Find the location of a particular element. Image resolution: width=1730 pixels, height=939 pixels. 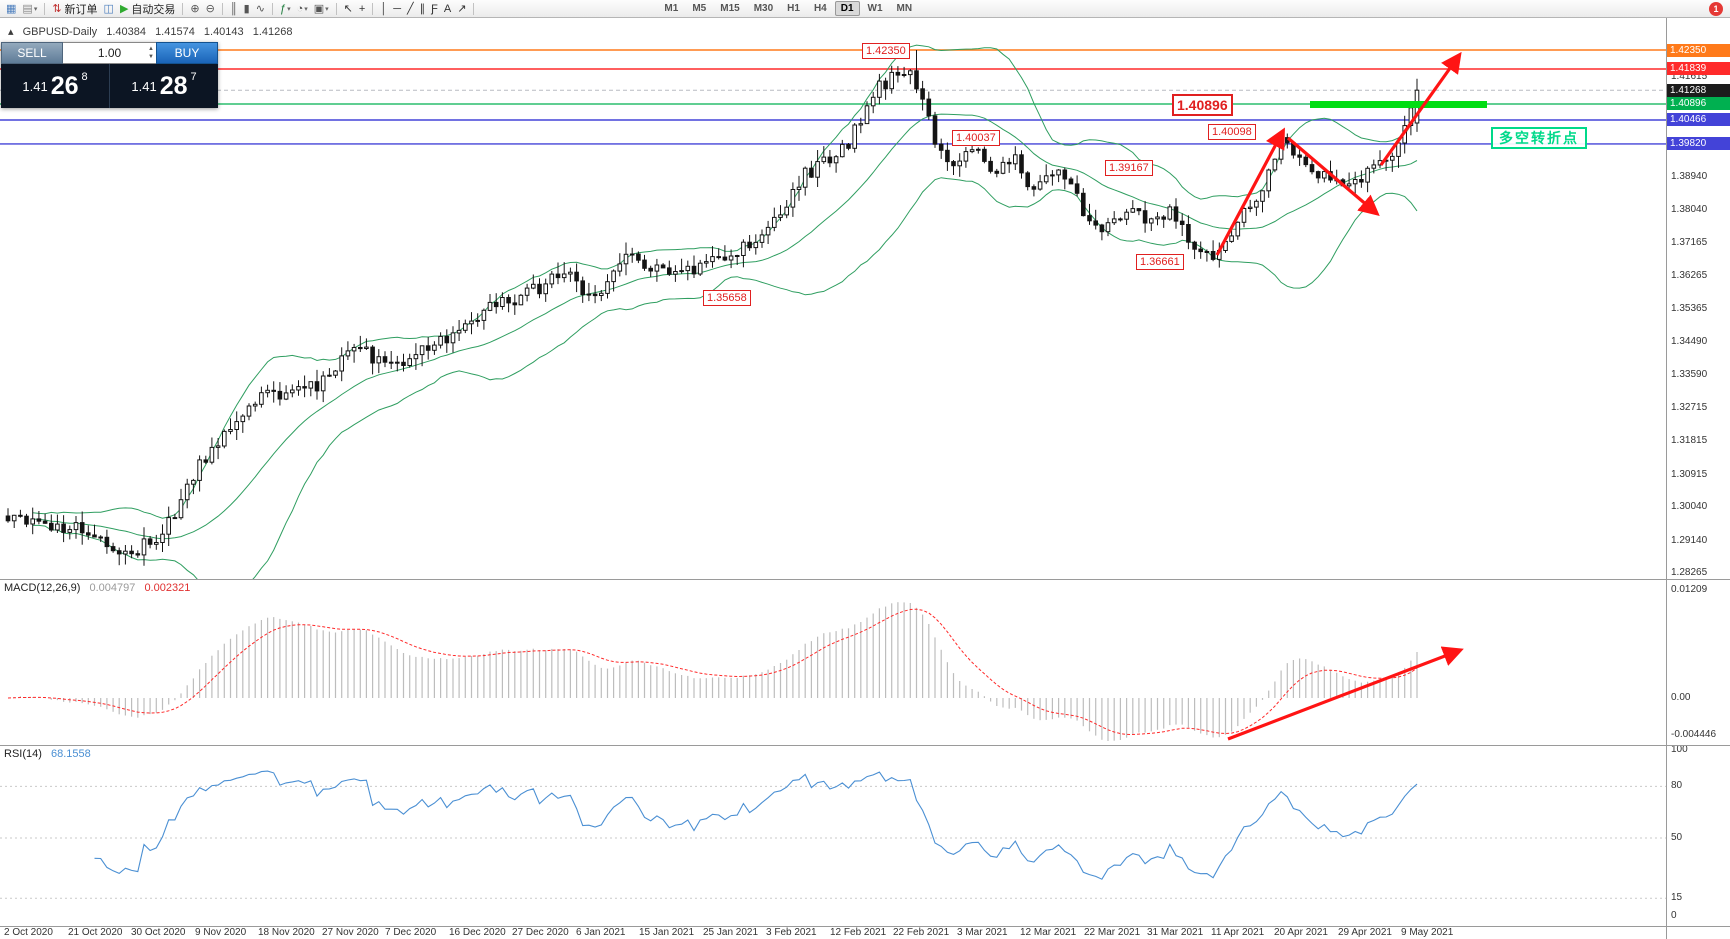

timeframe-w1-button: W1 is located at coordinates (875, 8).